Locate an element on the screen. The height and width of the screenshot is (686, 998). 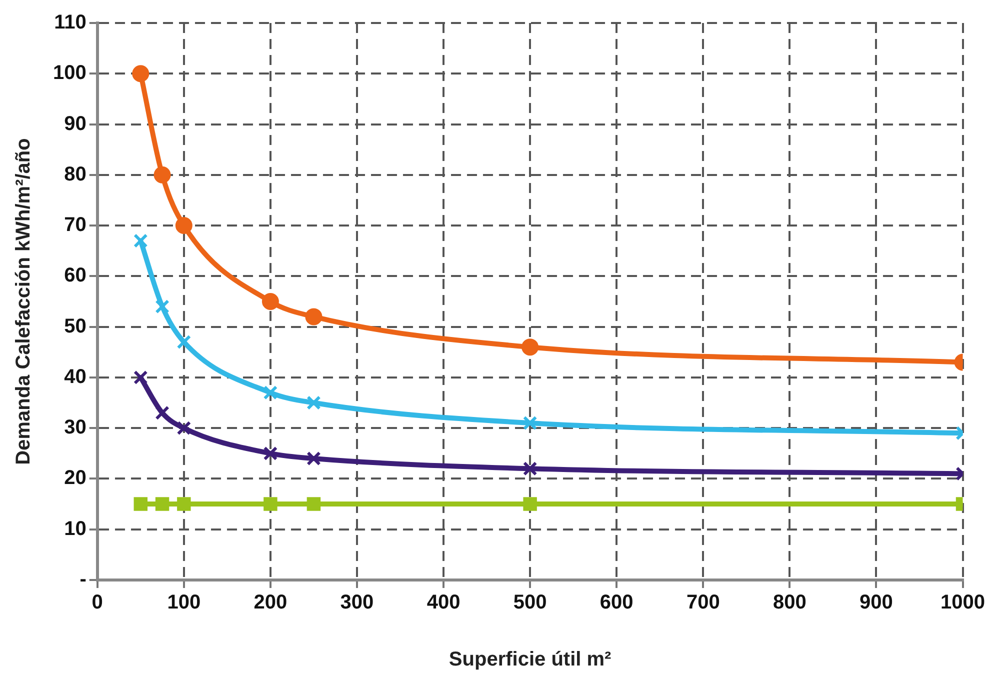
x-tick-label: 300 is located at coordinates (357, 603).